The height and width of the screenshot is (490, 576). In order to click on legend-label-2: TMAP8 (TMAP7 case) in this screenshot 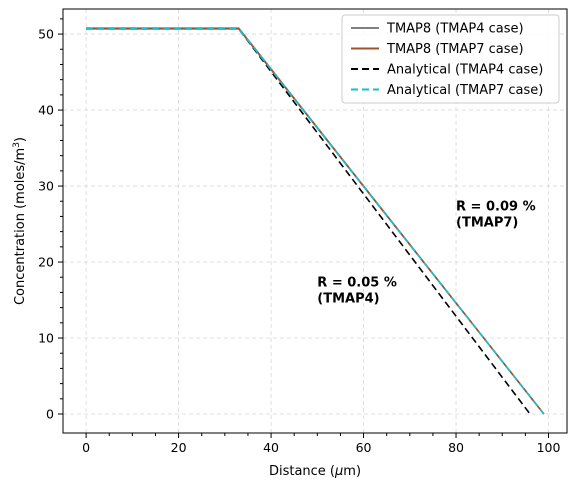, I will do `click(455, 49)`.